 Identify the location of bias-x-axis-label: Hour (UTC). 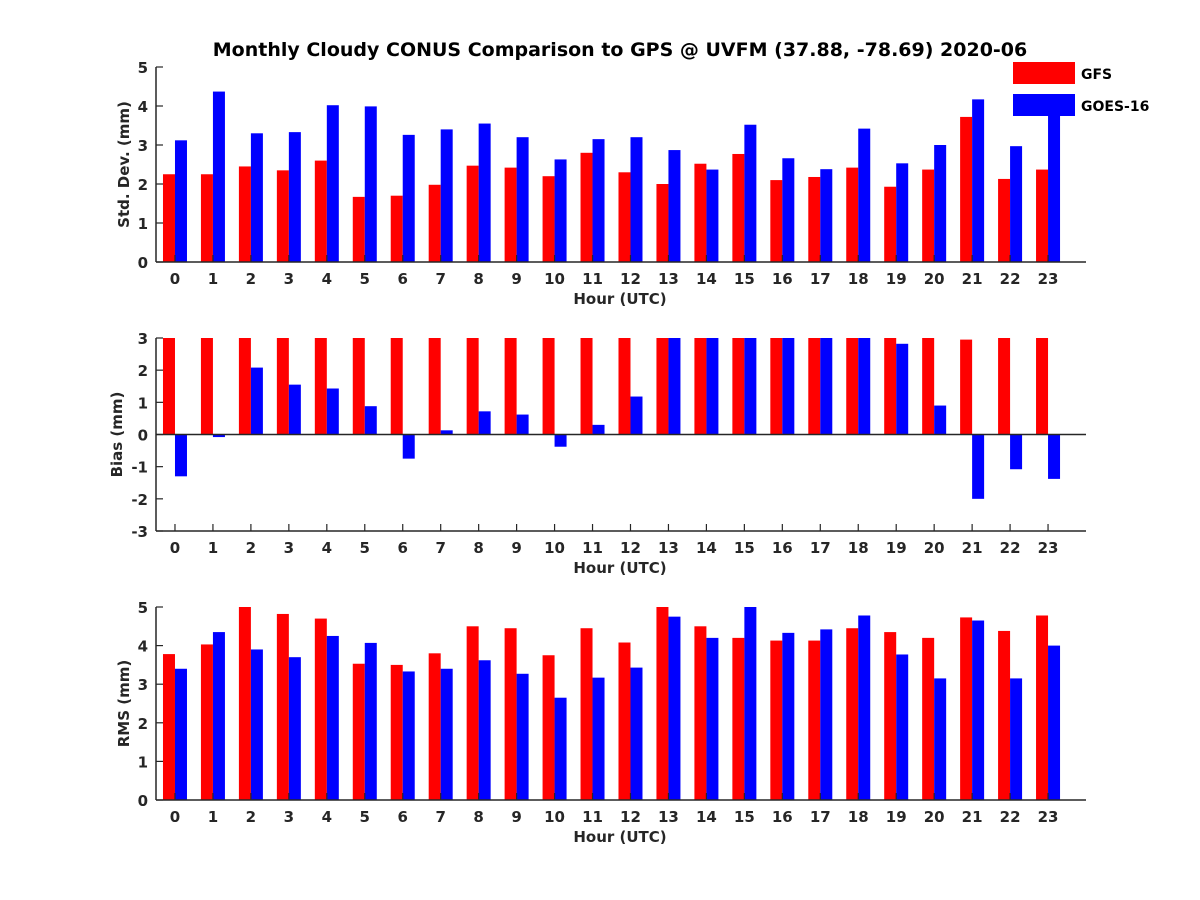
(619, 568).